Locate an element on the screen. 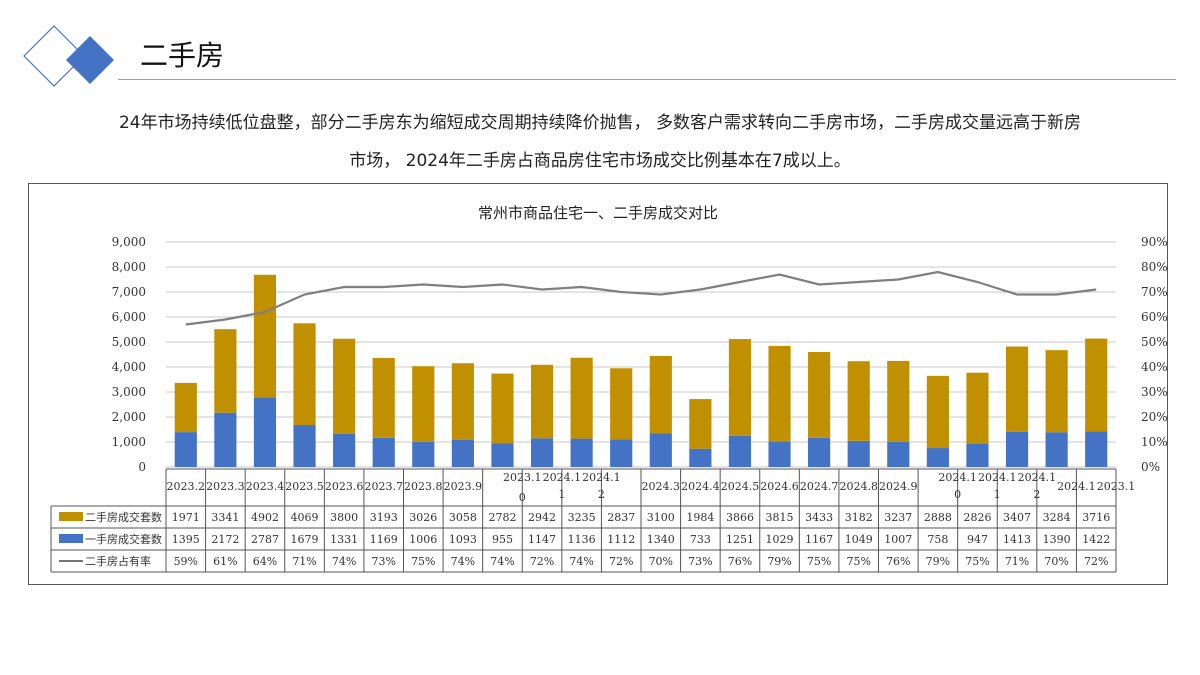 The image size is (1200, 675). x-tick-label: 2023.2 is located at coordinates (186, 486).